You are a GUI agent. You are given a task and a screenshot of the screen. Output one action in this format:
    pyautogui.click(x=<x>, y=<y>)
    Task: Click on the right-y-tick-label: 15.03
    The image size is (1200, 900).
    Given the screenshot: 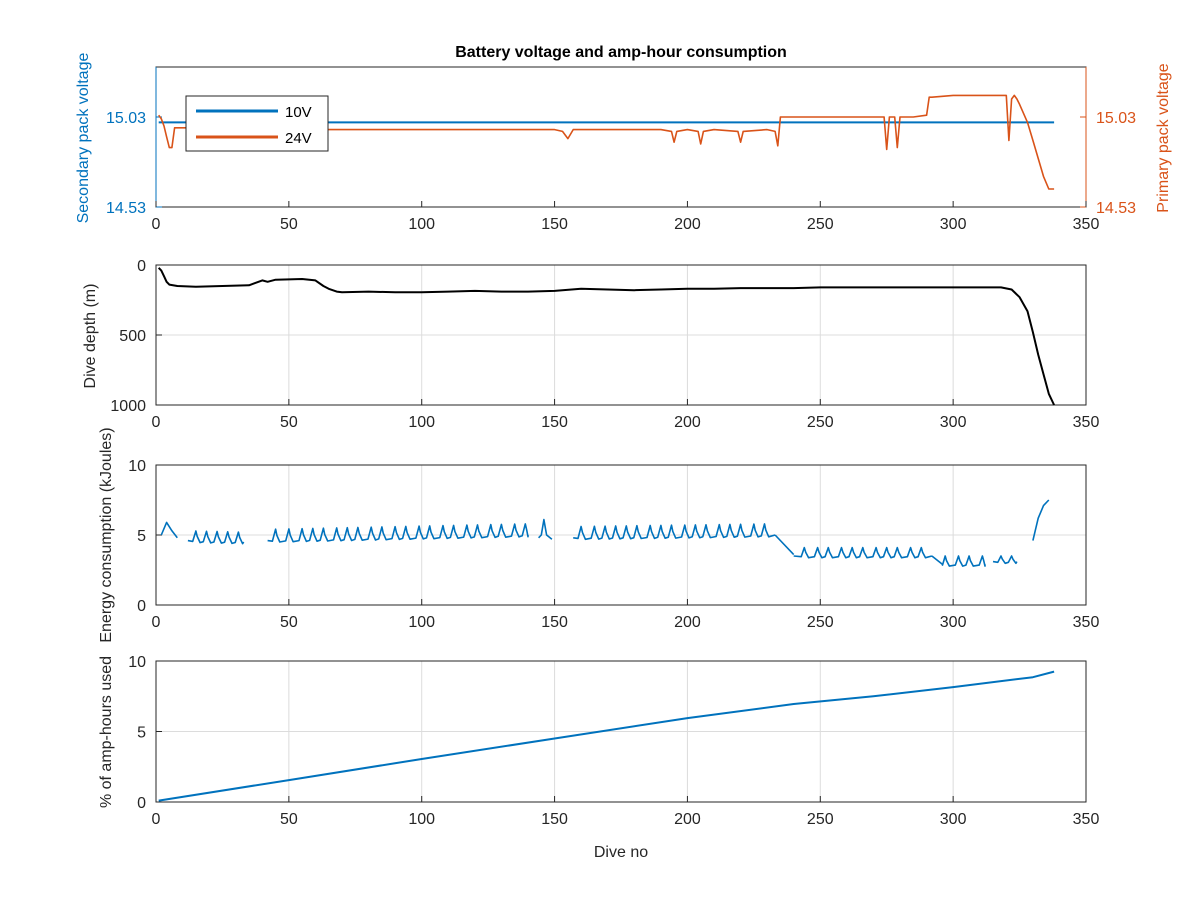 What is the action you would take?
    pyautogui.click(x=1116, y=118)
    